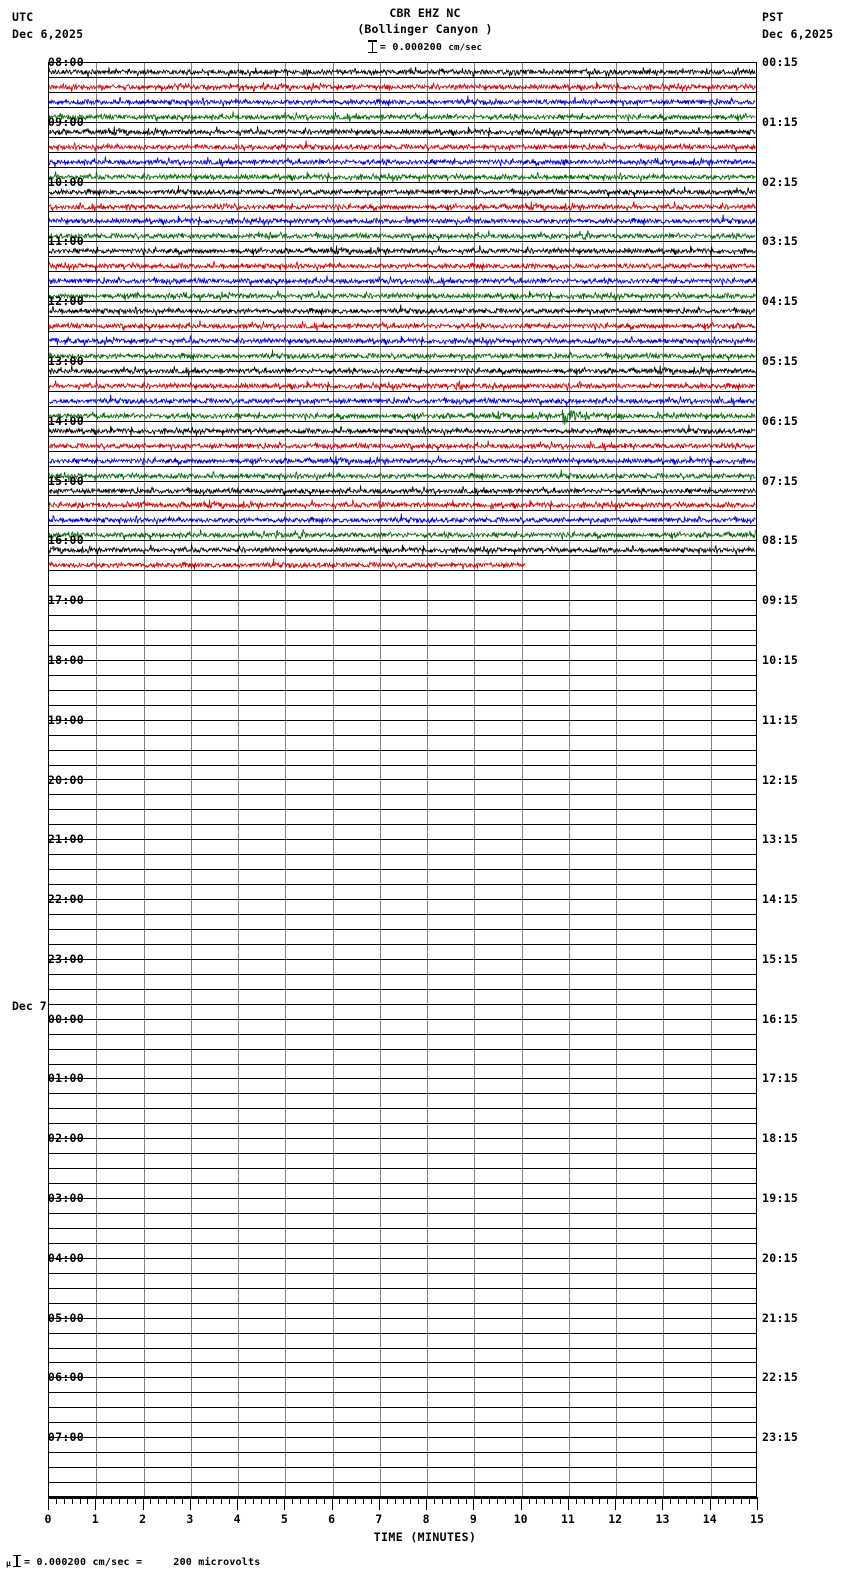 The height and width of the screenshot is (1584, 850). What do you see at coordinates (780, 1078) in the screenshot?
I see `hour-label-right: 17:15` at bounding box center [780, 1078].